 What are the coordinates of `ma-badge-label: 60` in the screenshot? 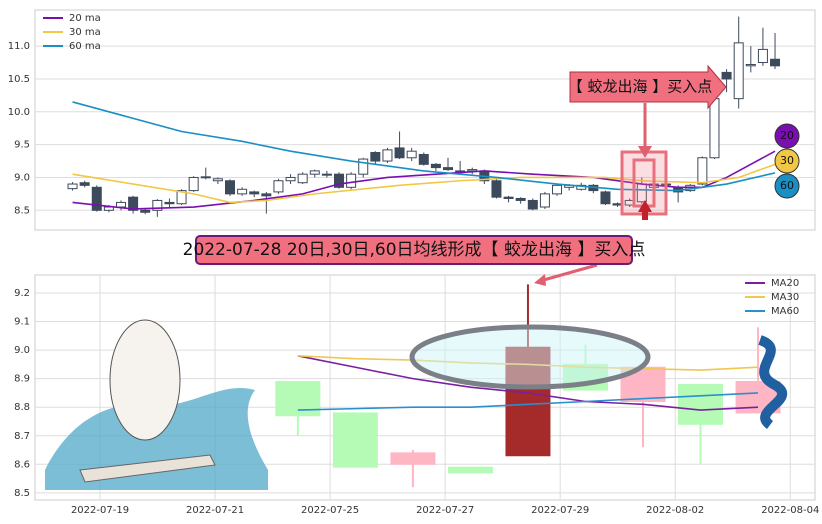 It's located at (787, 185).